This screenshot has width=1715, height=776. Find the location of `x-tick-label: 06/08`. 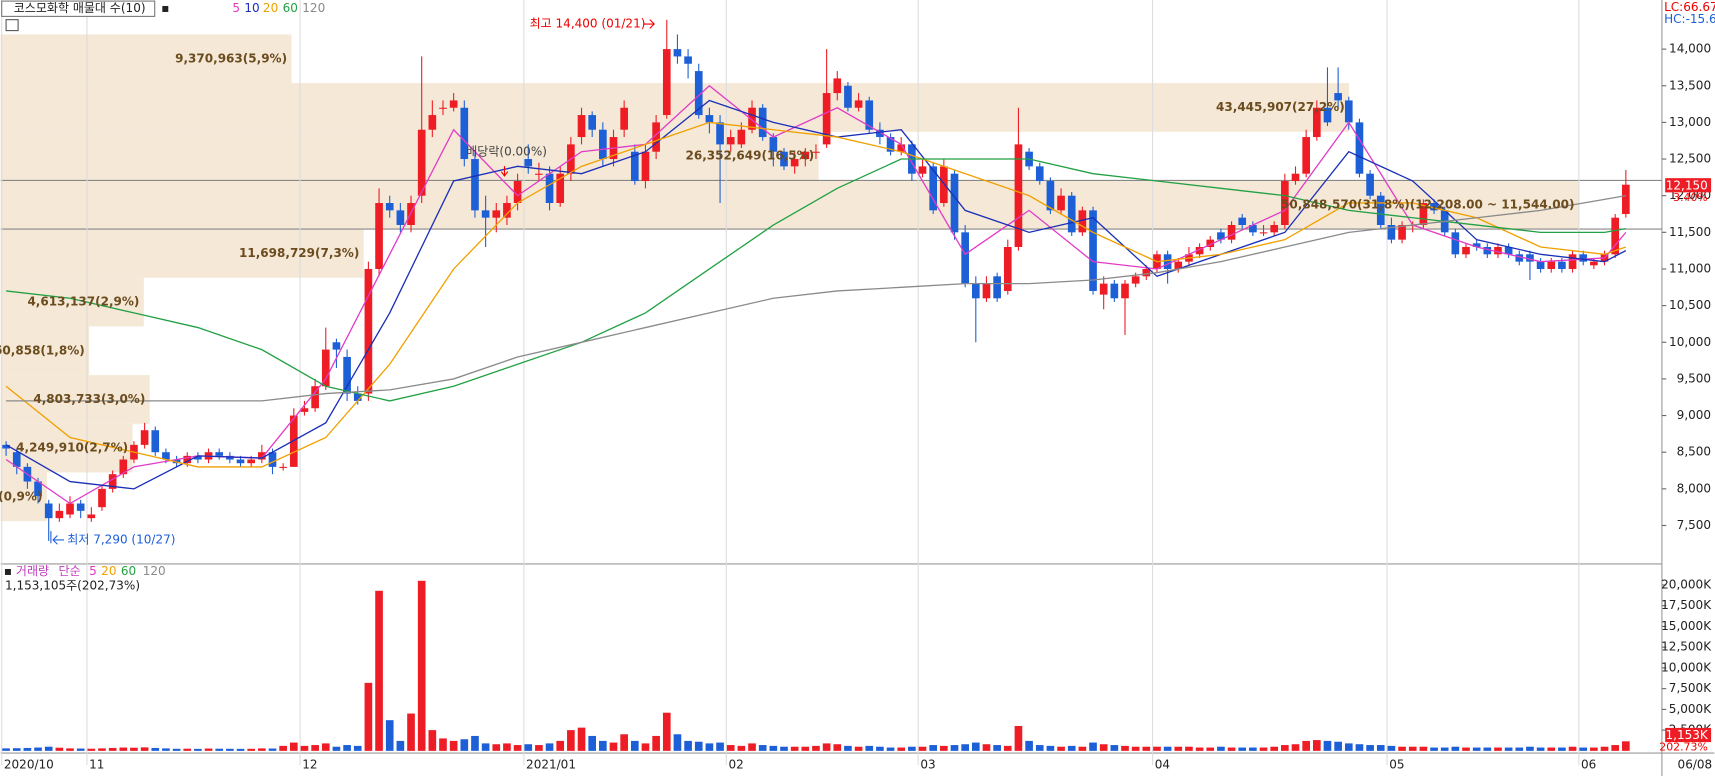

x-tick-label: 06/08 is located at coordinates (1695, 765).